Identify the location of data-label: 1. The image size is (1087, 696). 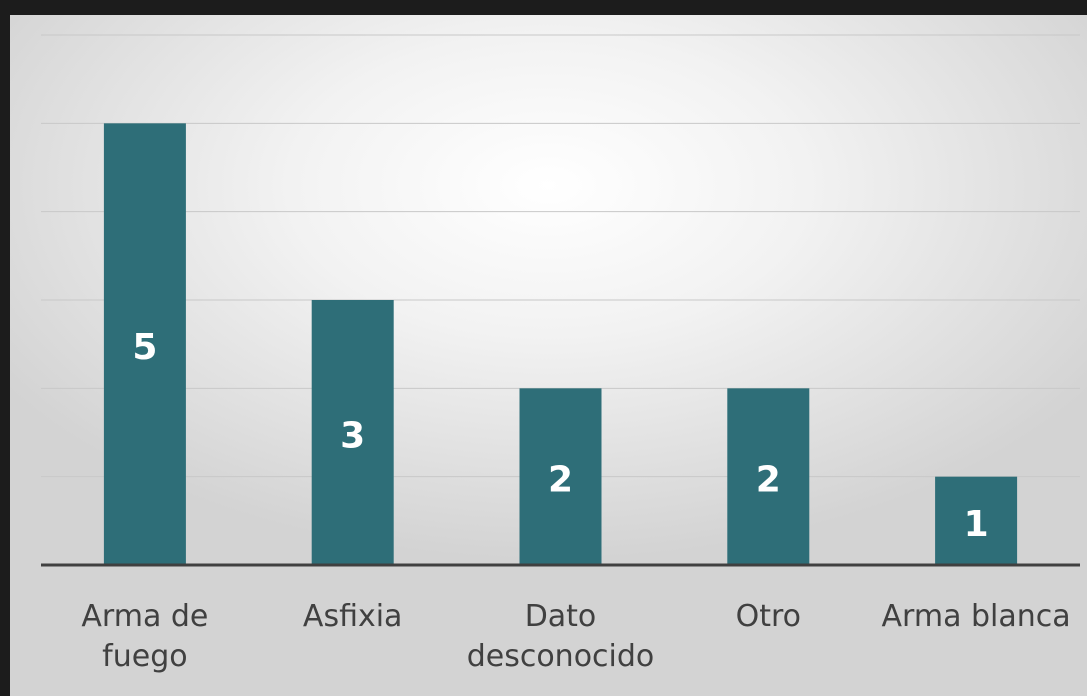
(976, 524).